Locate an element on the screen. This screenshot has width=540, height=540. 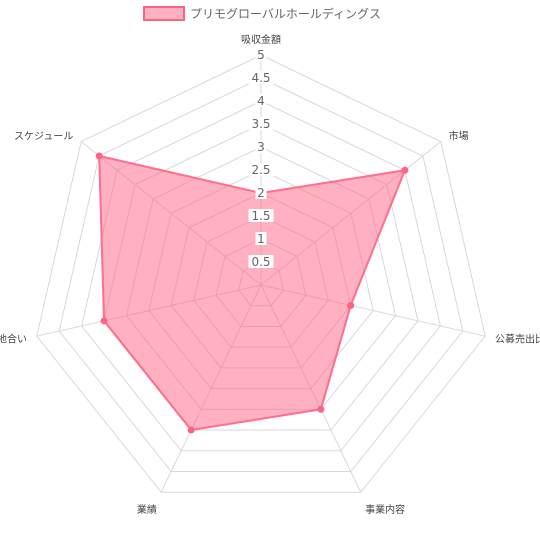
axis-label: 事業内容 is located at coordinates (385, 509).